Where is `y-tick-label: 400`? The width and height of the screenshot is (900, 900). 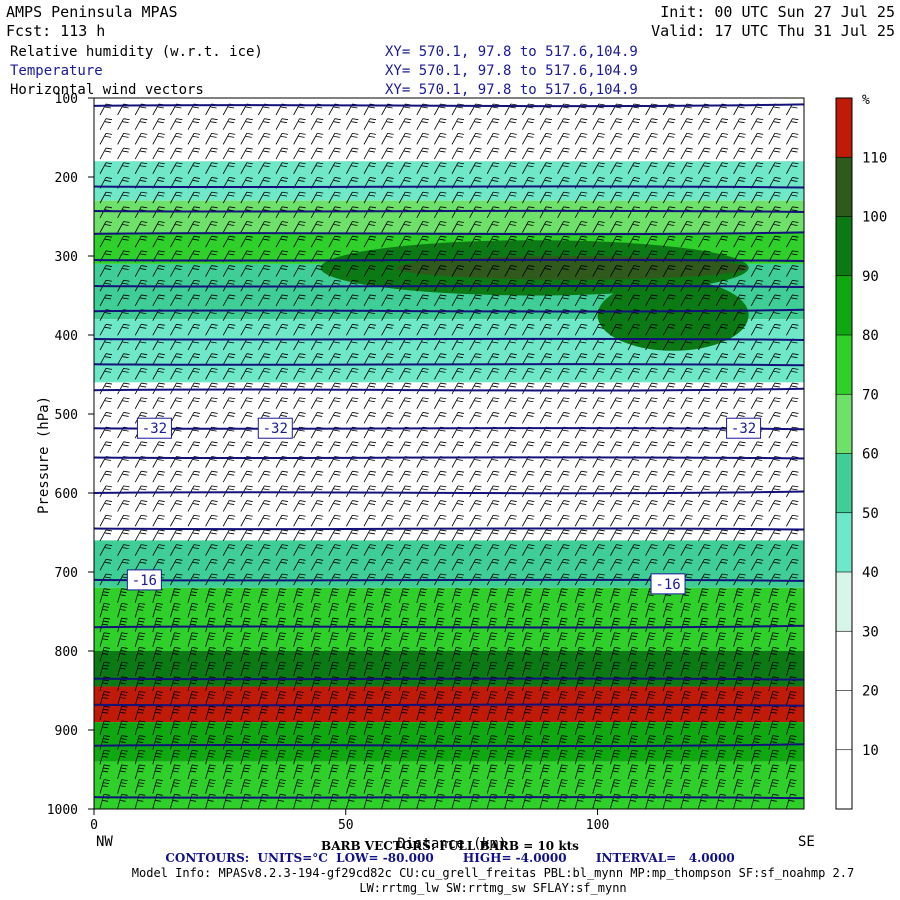
y-tick-label: 400 is located at coordinates (66, 336).